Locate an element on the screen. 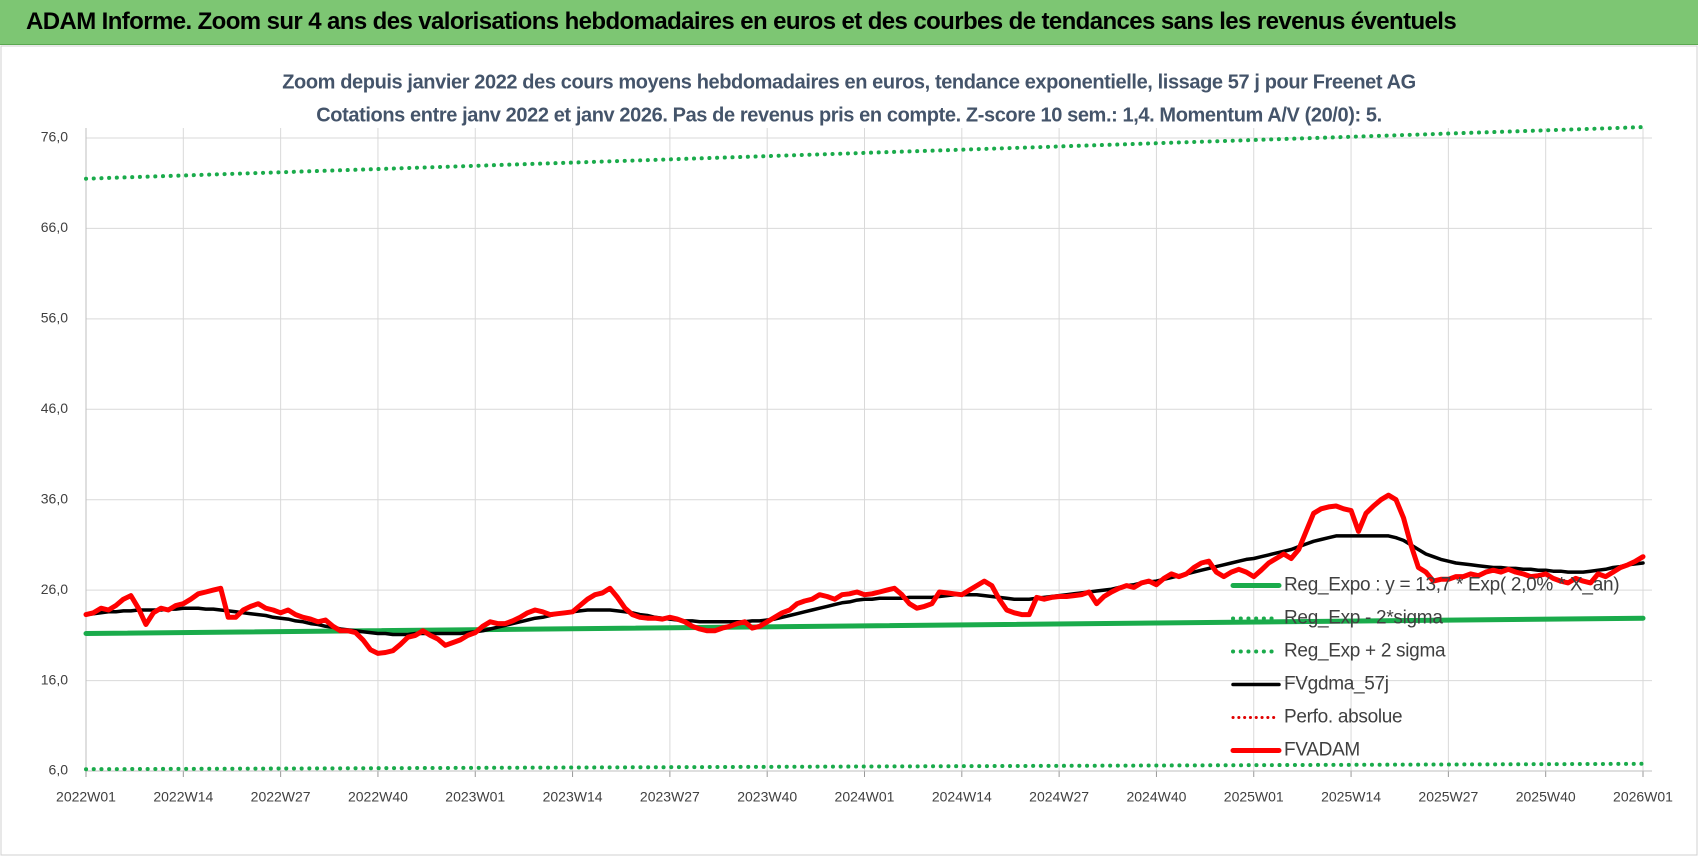 The image size is (1698, 857). x-tick-label: 2023W01 is located at coordinates (475, 797).